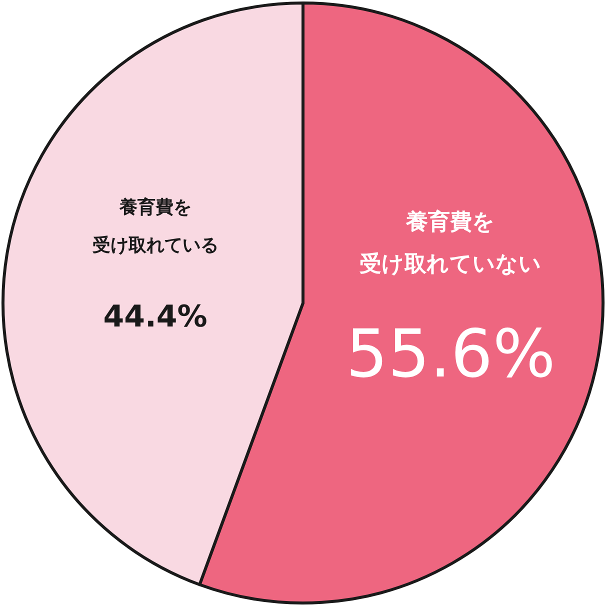 This screenshot has width=606, height=606. I want to click on data-label: 55.6%, so click(451, 354).